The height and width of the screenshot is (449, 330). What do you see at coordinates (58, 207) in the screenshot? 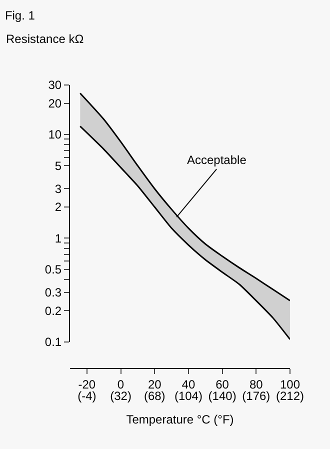
I see `y-tick-label: 2` at bounding box center [58, 207].